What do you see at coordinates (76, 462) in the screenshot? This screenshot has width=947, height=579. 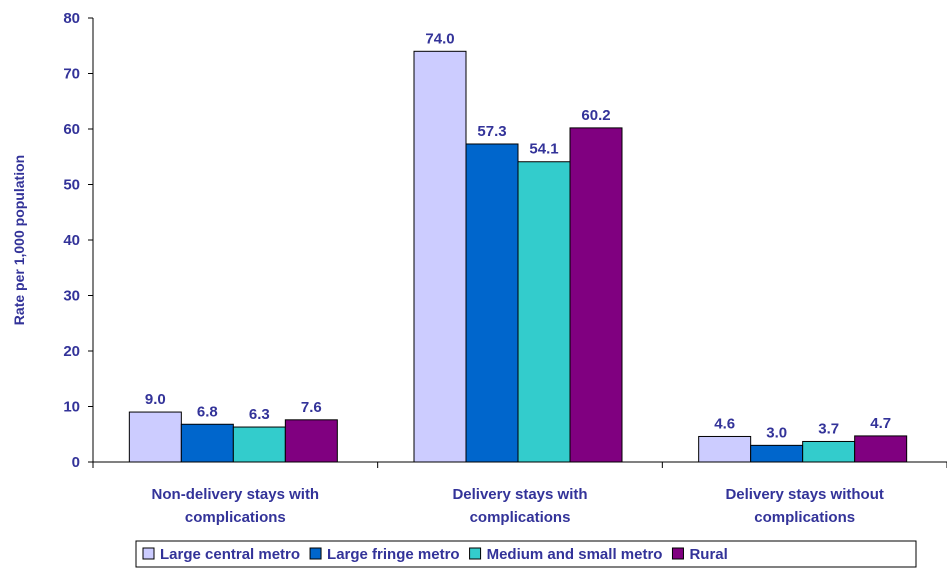 I see `y-tick-label: 0` at bounding box center [76, 462].